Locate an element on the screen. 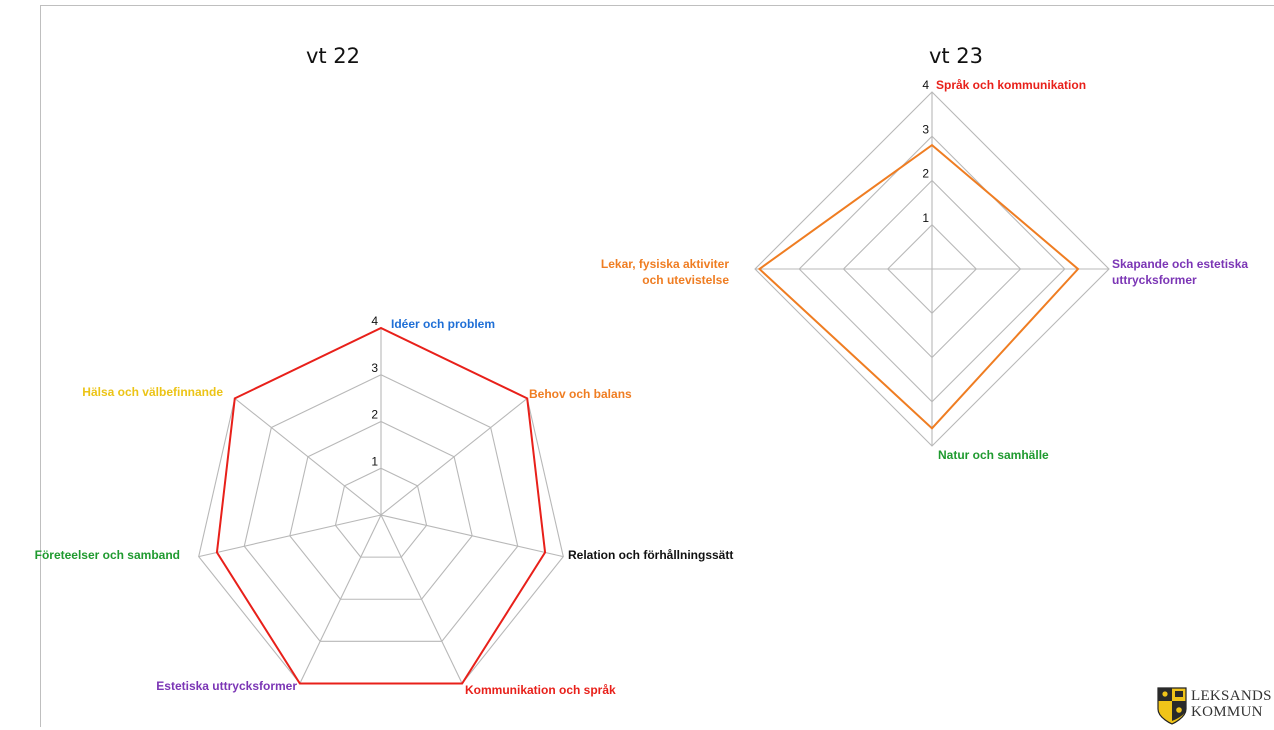  leksands-kommun-logo: LEKSANDS KOMMUN is located at coordinates (1214, 707).